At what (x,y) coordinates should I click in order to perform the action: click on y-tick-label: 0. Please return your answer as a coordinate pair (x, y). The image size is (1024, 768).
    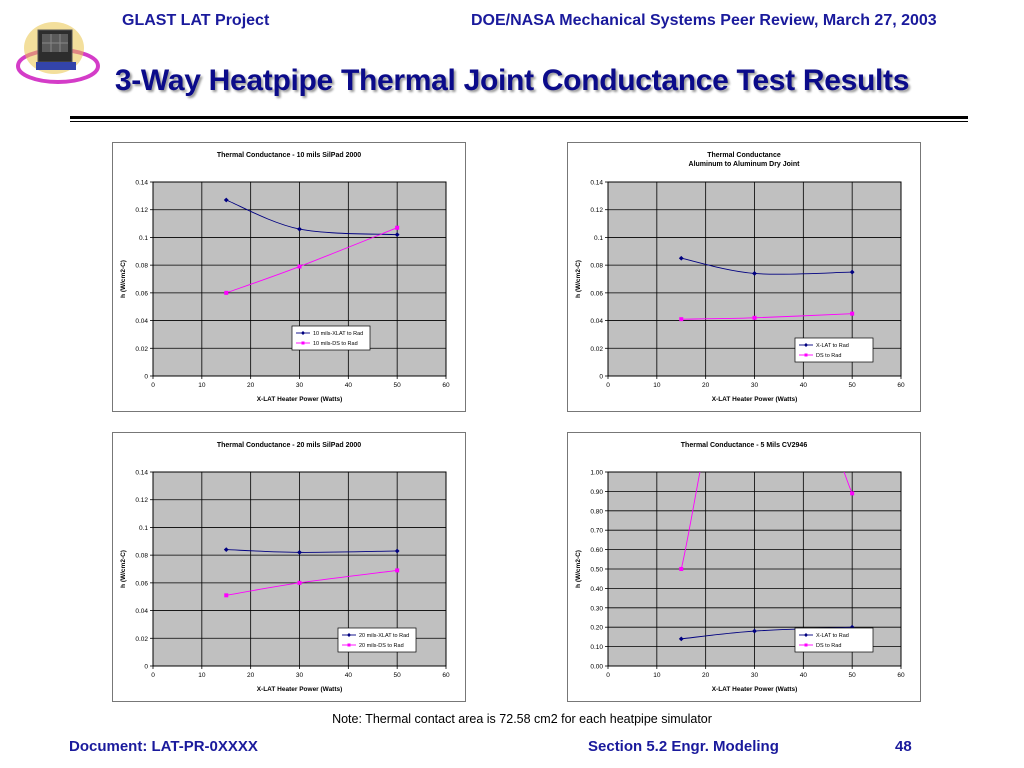
    Looking at the image, I should click on (146, 377).